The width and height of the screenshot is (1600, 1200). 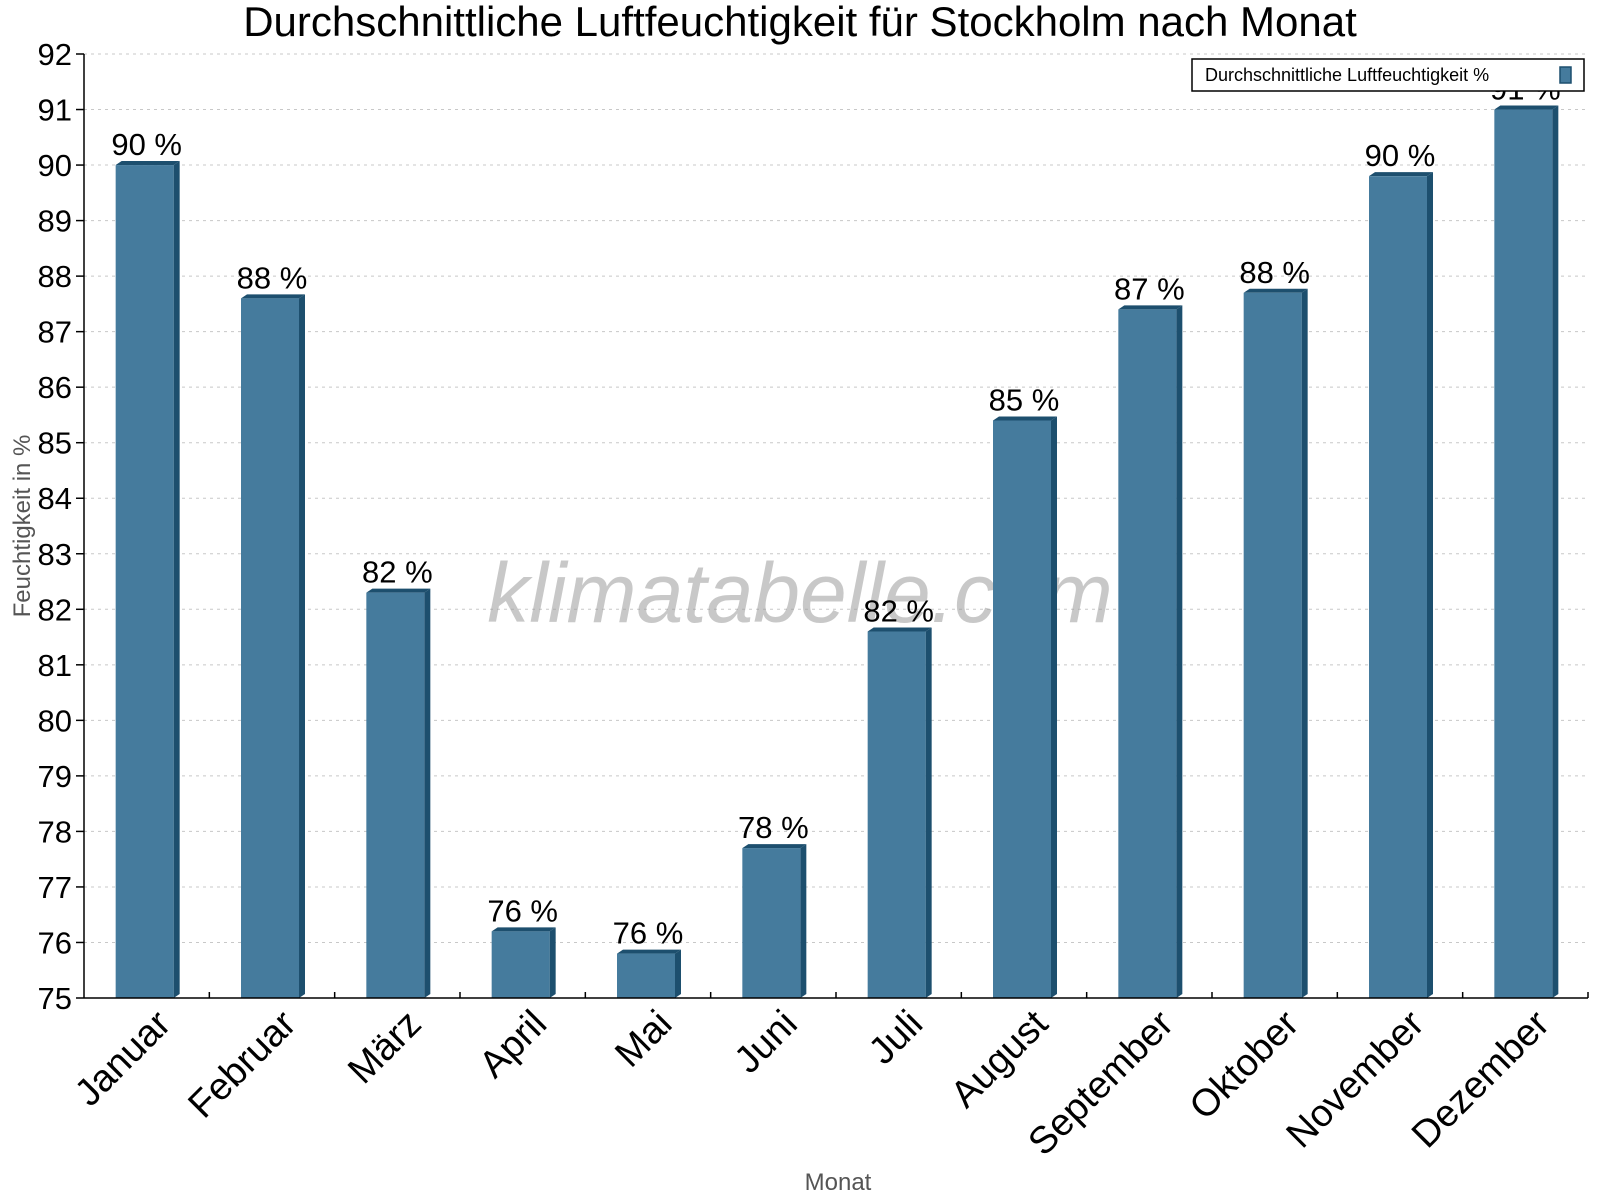 What do you see at coordinates (123, 1058) in the screenshot?
I see `x-tick-label: Januar` at bounding box center [123, 1058].